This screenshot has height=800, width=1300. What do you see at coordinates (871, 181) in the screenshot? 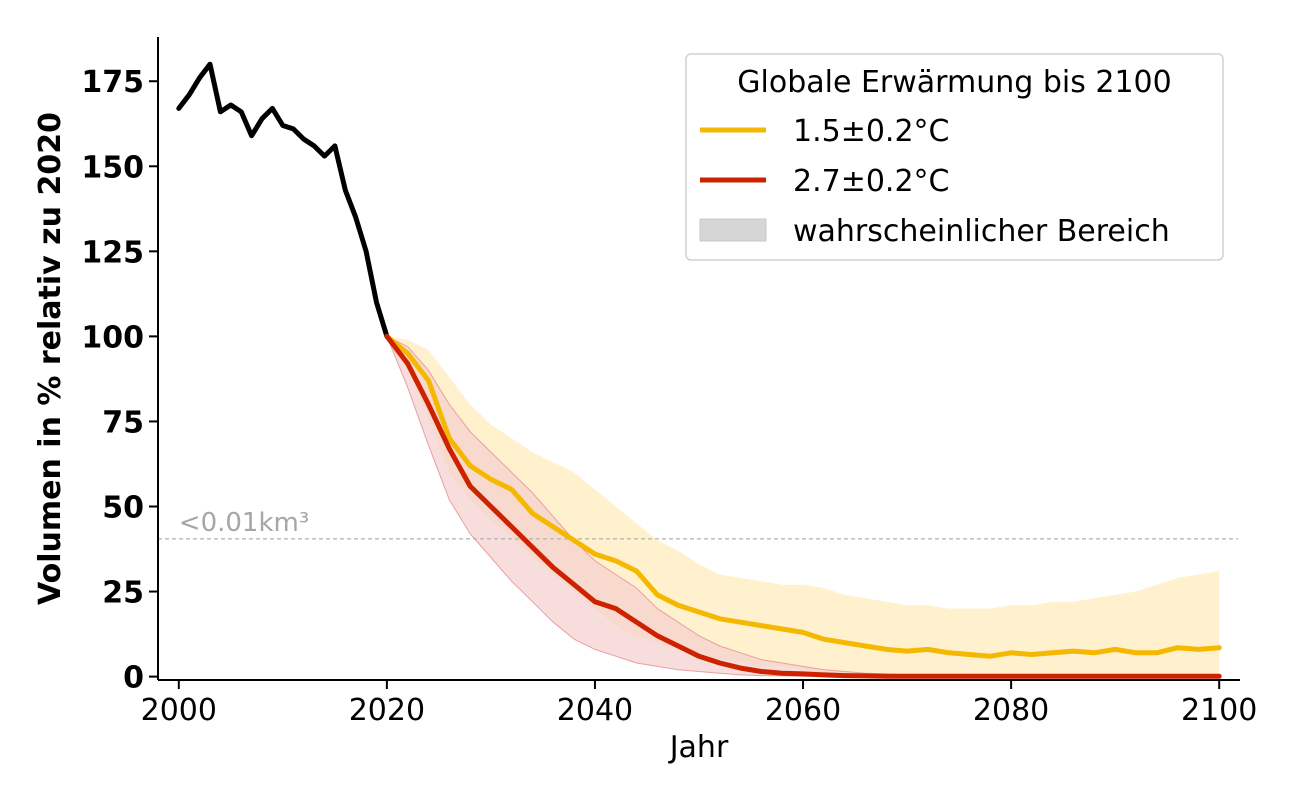
I see `legend-label-2-7: 2.7±0.2°C` at bounding box center [871, 181].